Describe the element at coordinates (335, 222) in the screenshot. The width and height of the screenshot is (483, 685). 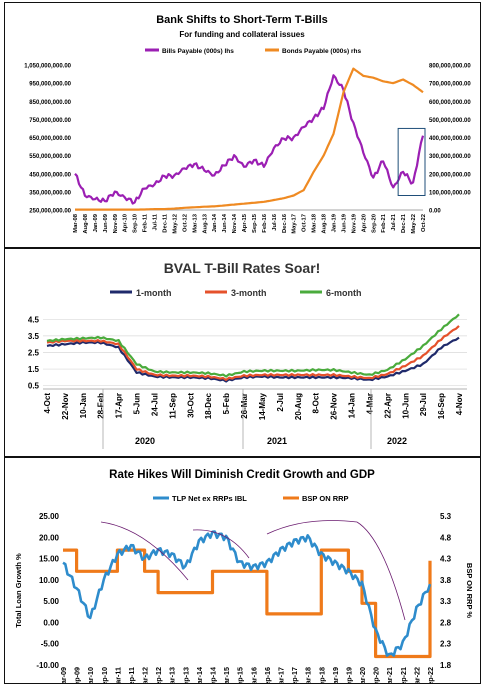
I see `x-tick-label: Jan-19` at that location.